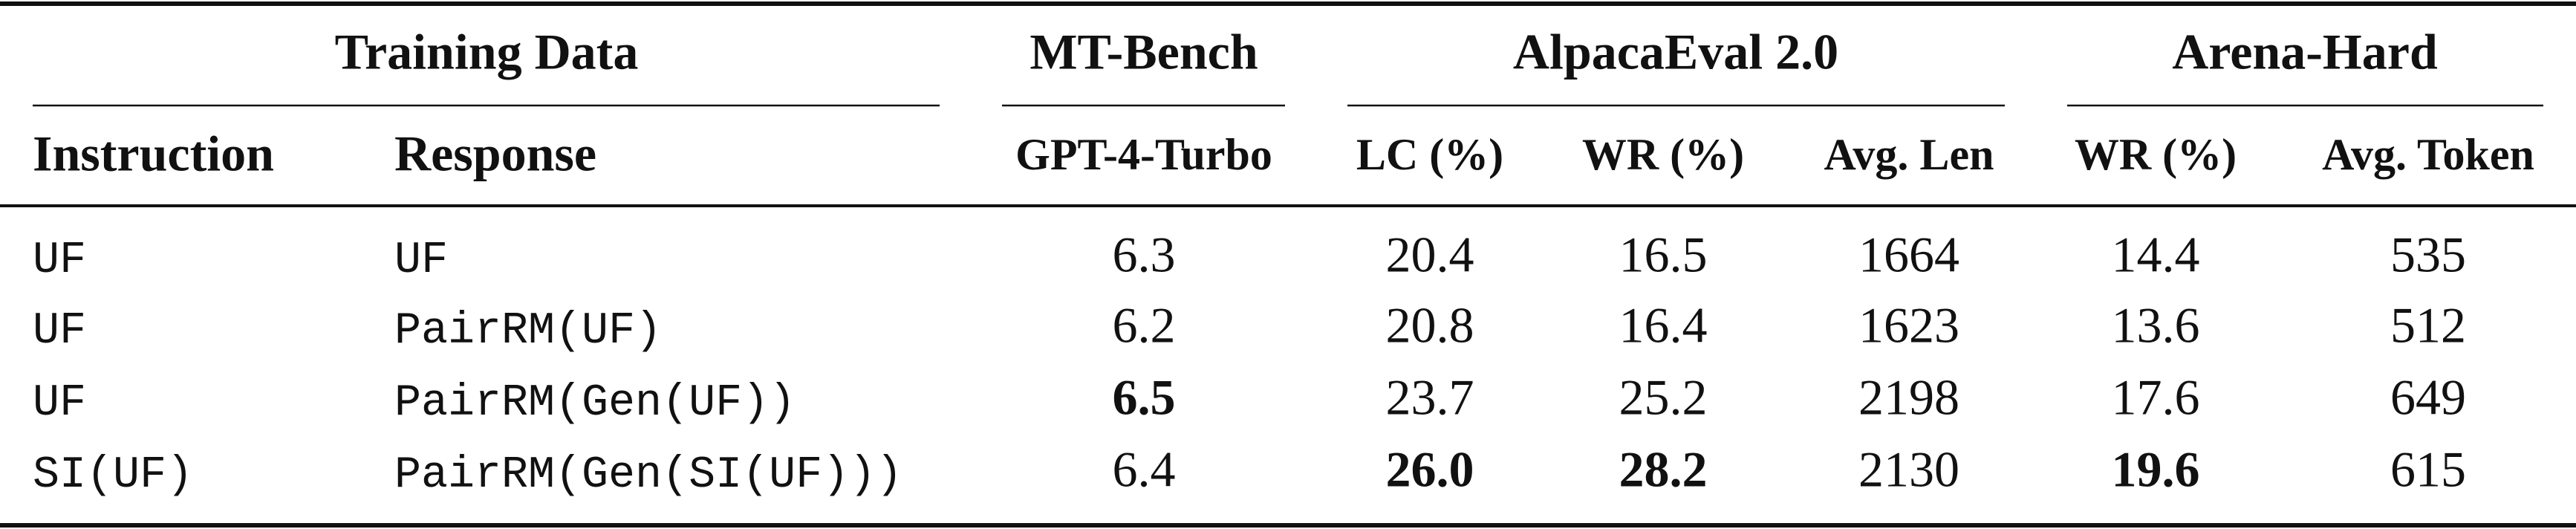 The image size is (2576, 529). Describe the element at coordinates (113, 475) in the screenshot. I see `cell: SI(UF)` at that location.